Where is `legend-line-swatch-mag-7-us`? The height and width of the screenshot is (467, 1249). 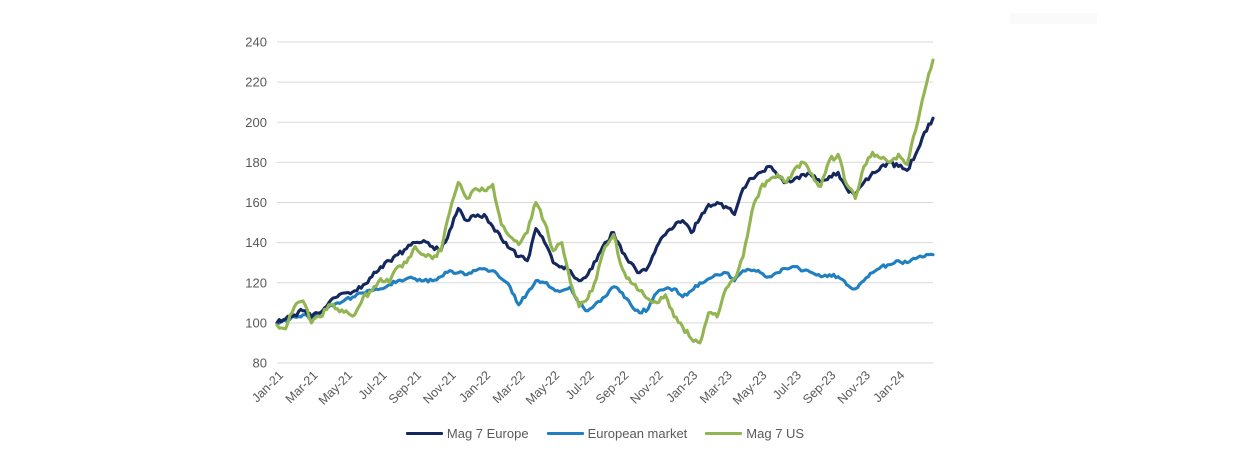 legend-line-swatch-mag-7-us is located at coordinates (724, 433).